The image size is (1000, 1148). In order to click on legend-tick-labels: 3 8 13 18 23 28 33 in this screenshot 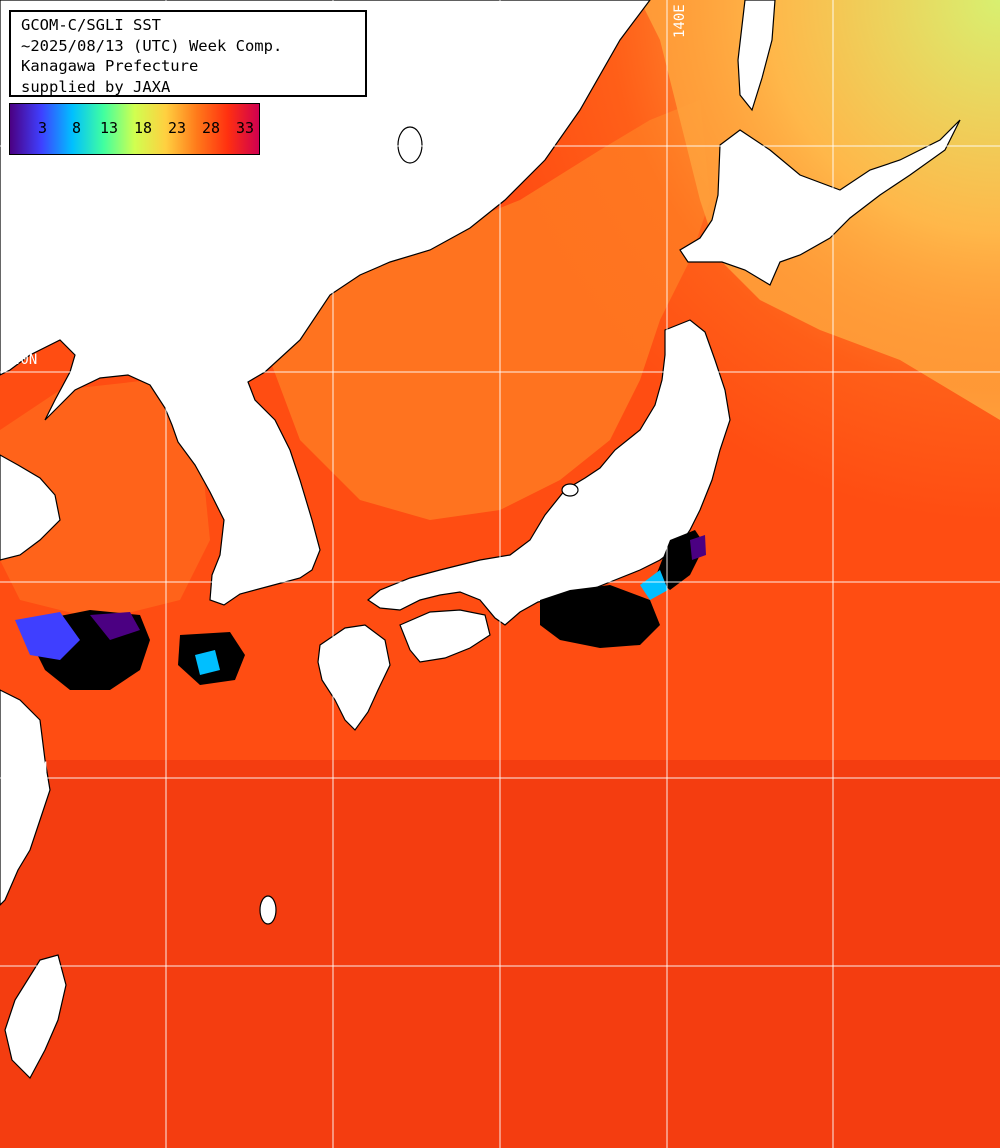, I will do `click(134, 129)`.